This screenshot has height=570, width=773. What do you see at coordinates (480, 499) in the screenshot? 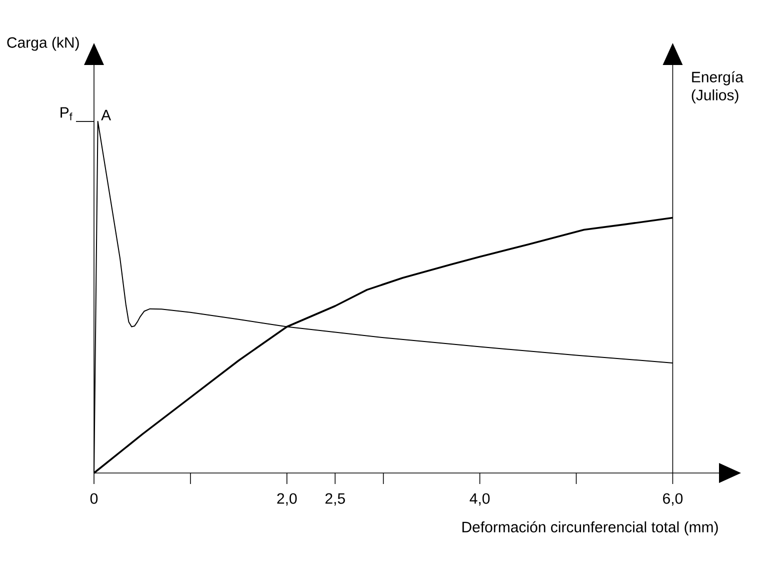
I see `x-tick-label: 4,0` at bounding box center [480, 499].